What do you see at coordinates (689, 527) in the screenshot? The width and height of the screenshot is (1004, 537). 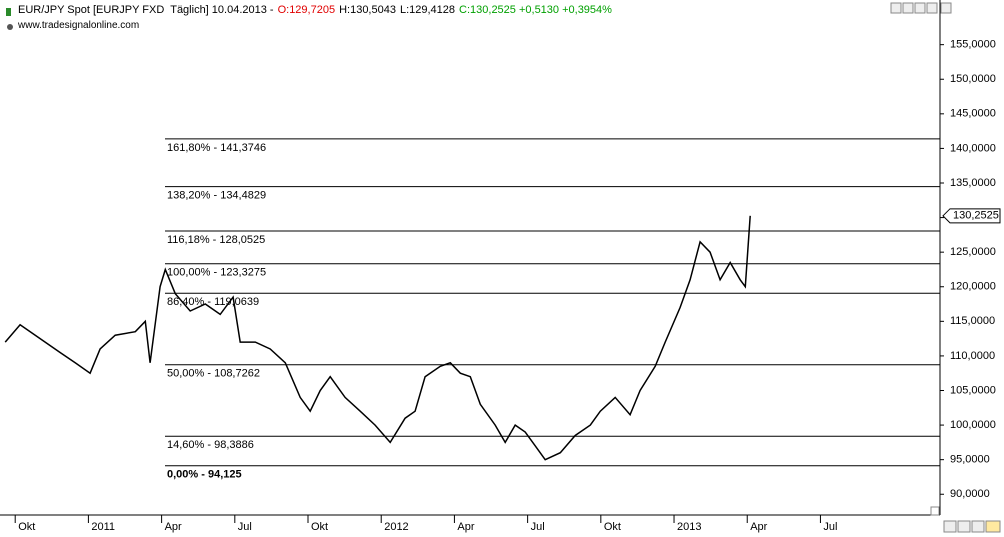 I see `x-tick-label: 2013` at bounding box center [689, 527].